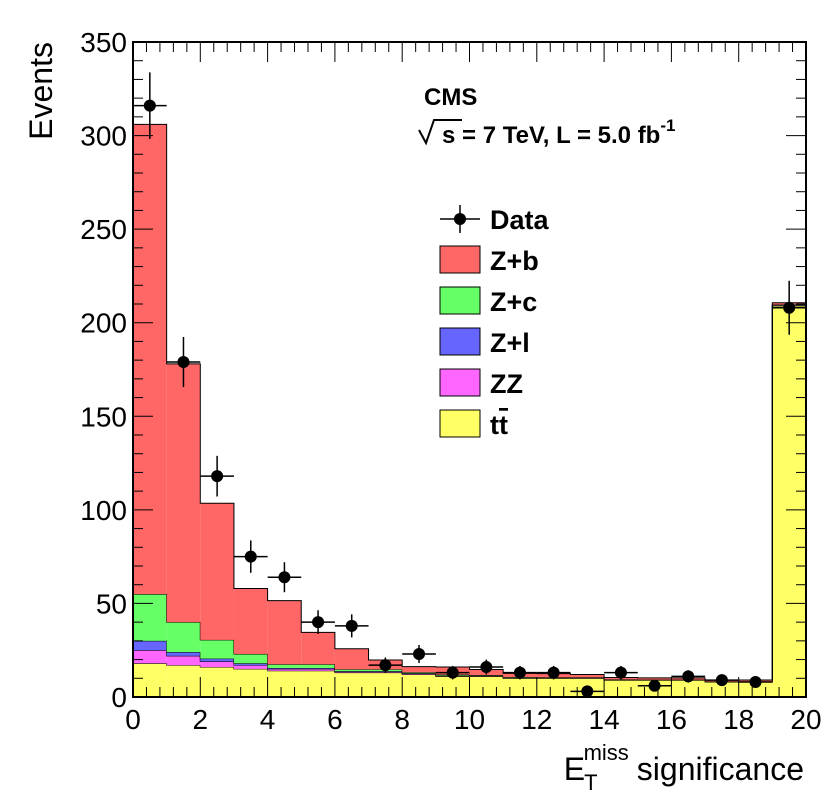 The width and height of the screenshot is (830, 801). What do you see at coordinates (103, 416) in the screenshot?
I see `y-tick-label: 150` at bounding box center [103, 416].